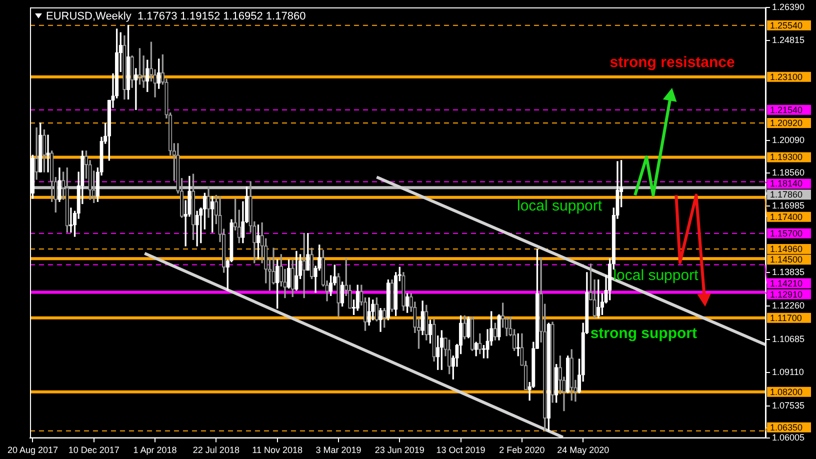 The height and width of the screenshot is (459, 816). Describe the element at coordinates (461, 450) in the screenshot. I see `x-tick-label: 13 Oct 2019` at that location.